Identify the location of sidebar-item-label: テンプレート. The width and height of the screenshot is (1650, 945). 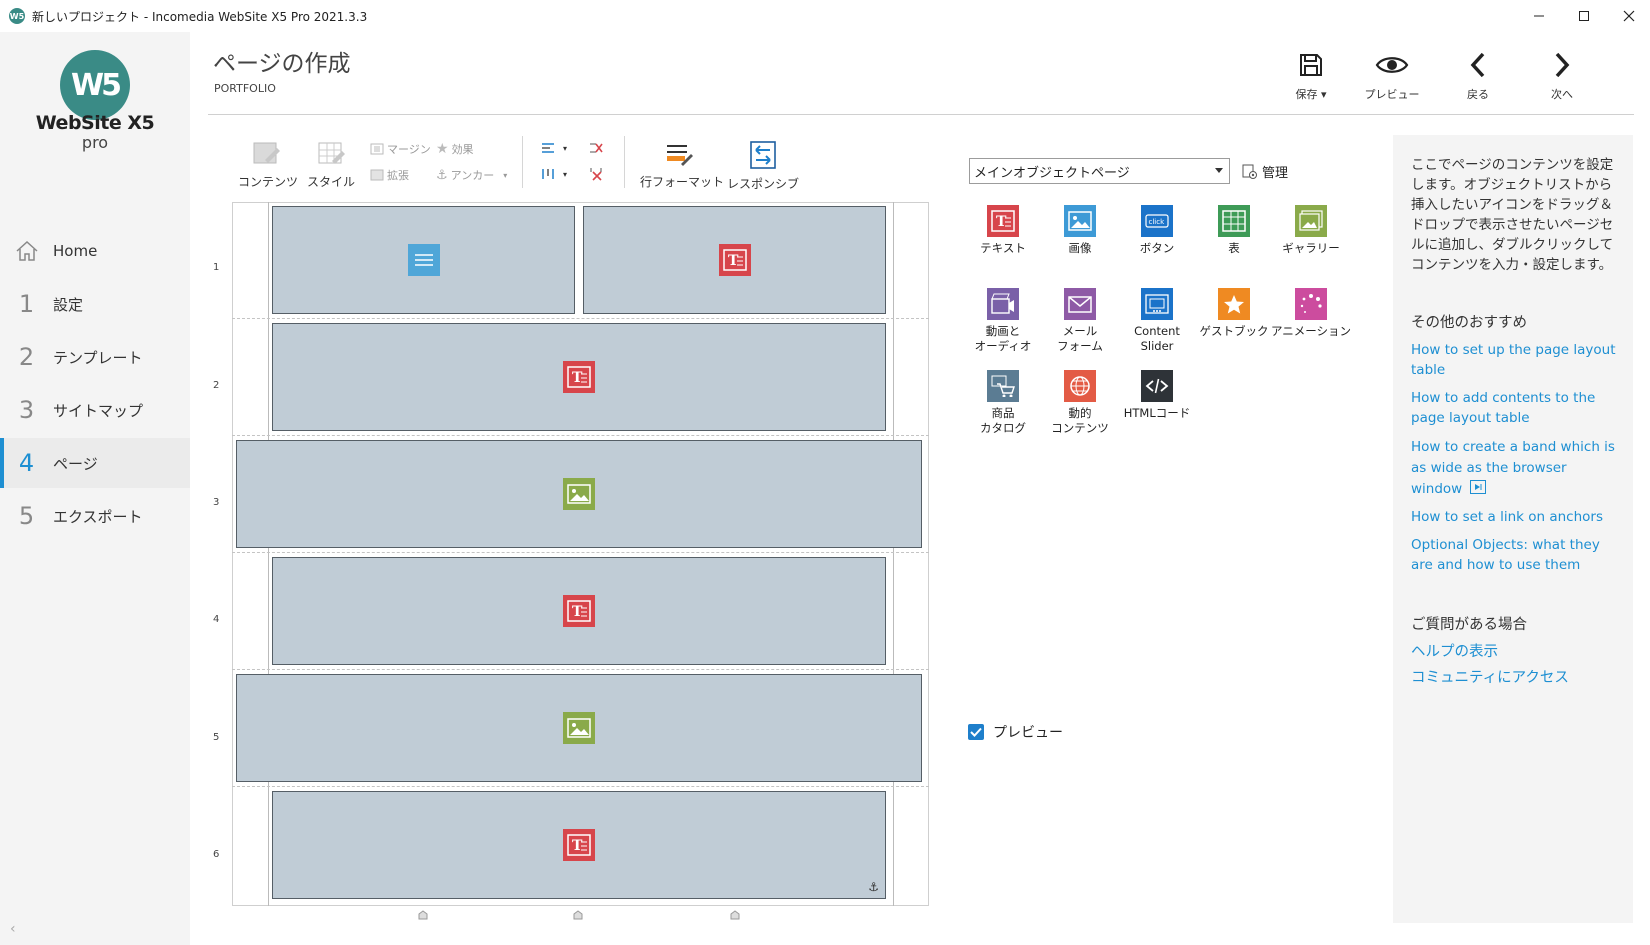
(98, 357).